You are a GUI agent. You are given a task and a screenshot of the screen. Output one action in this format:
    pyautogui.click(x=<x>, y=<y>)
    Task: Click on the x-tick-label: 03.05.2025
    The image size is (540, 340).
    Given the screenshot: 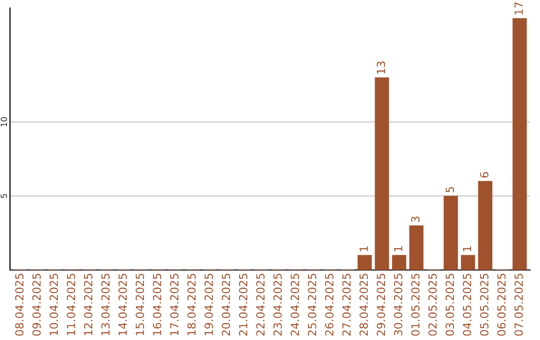 What is the action you would take?
    pyautogui.click(x=450, y=305)
    